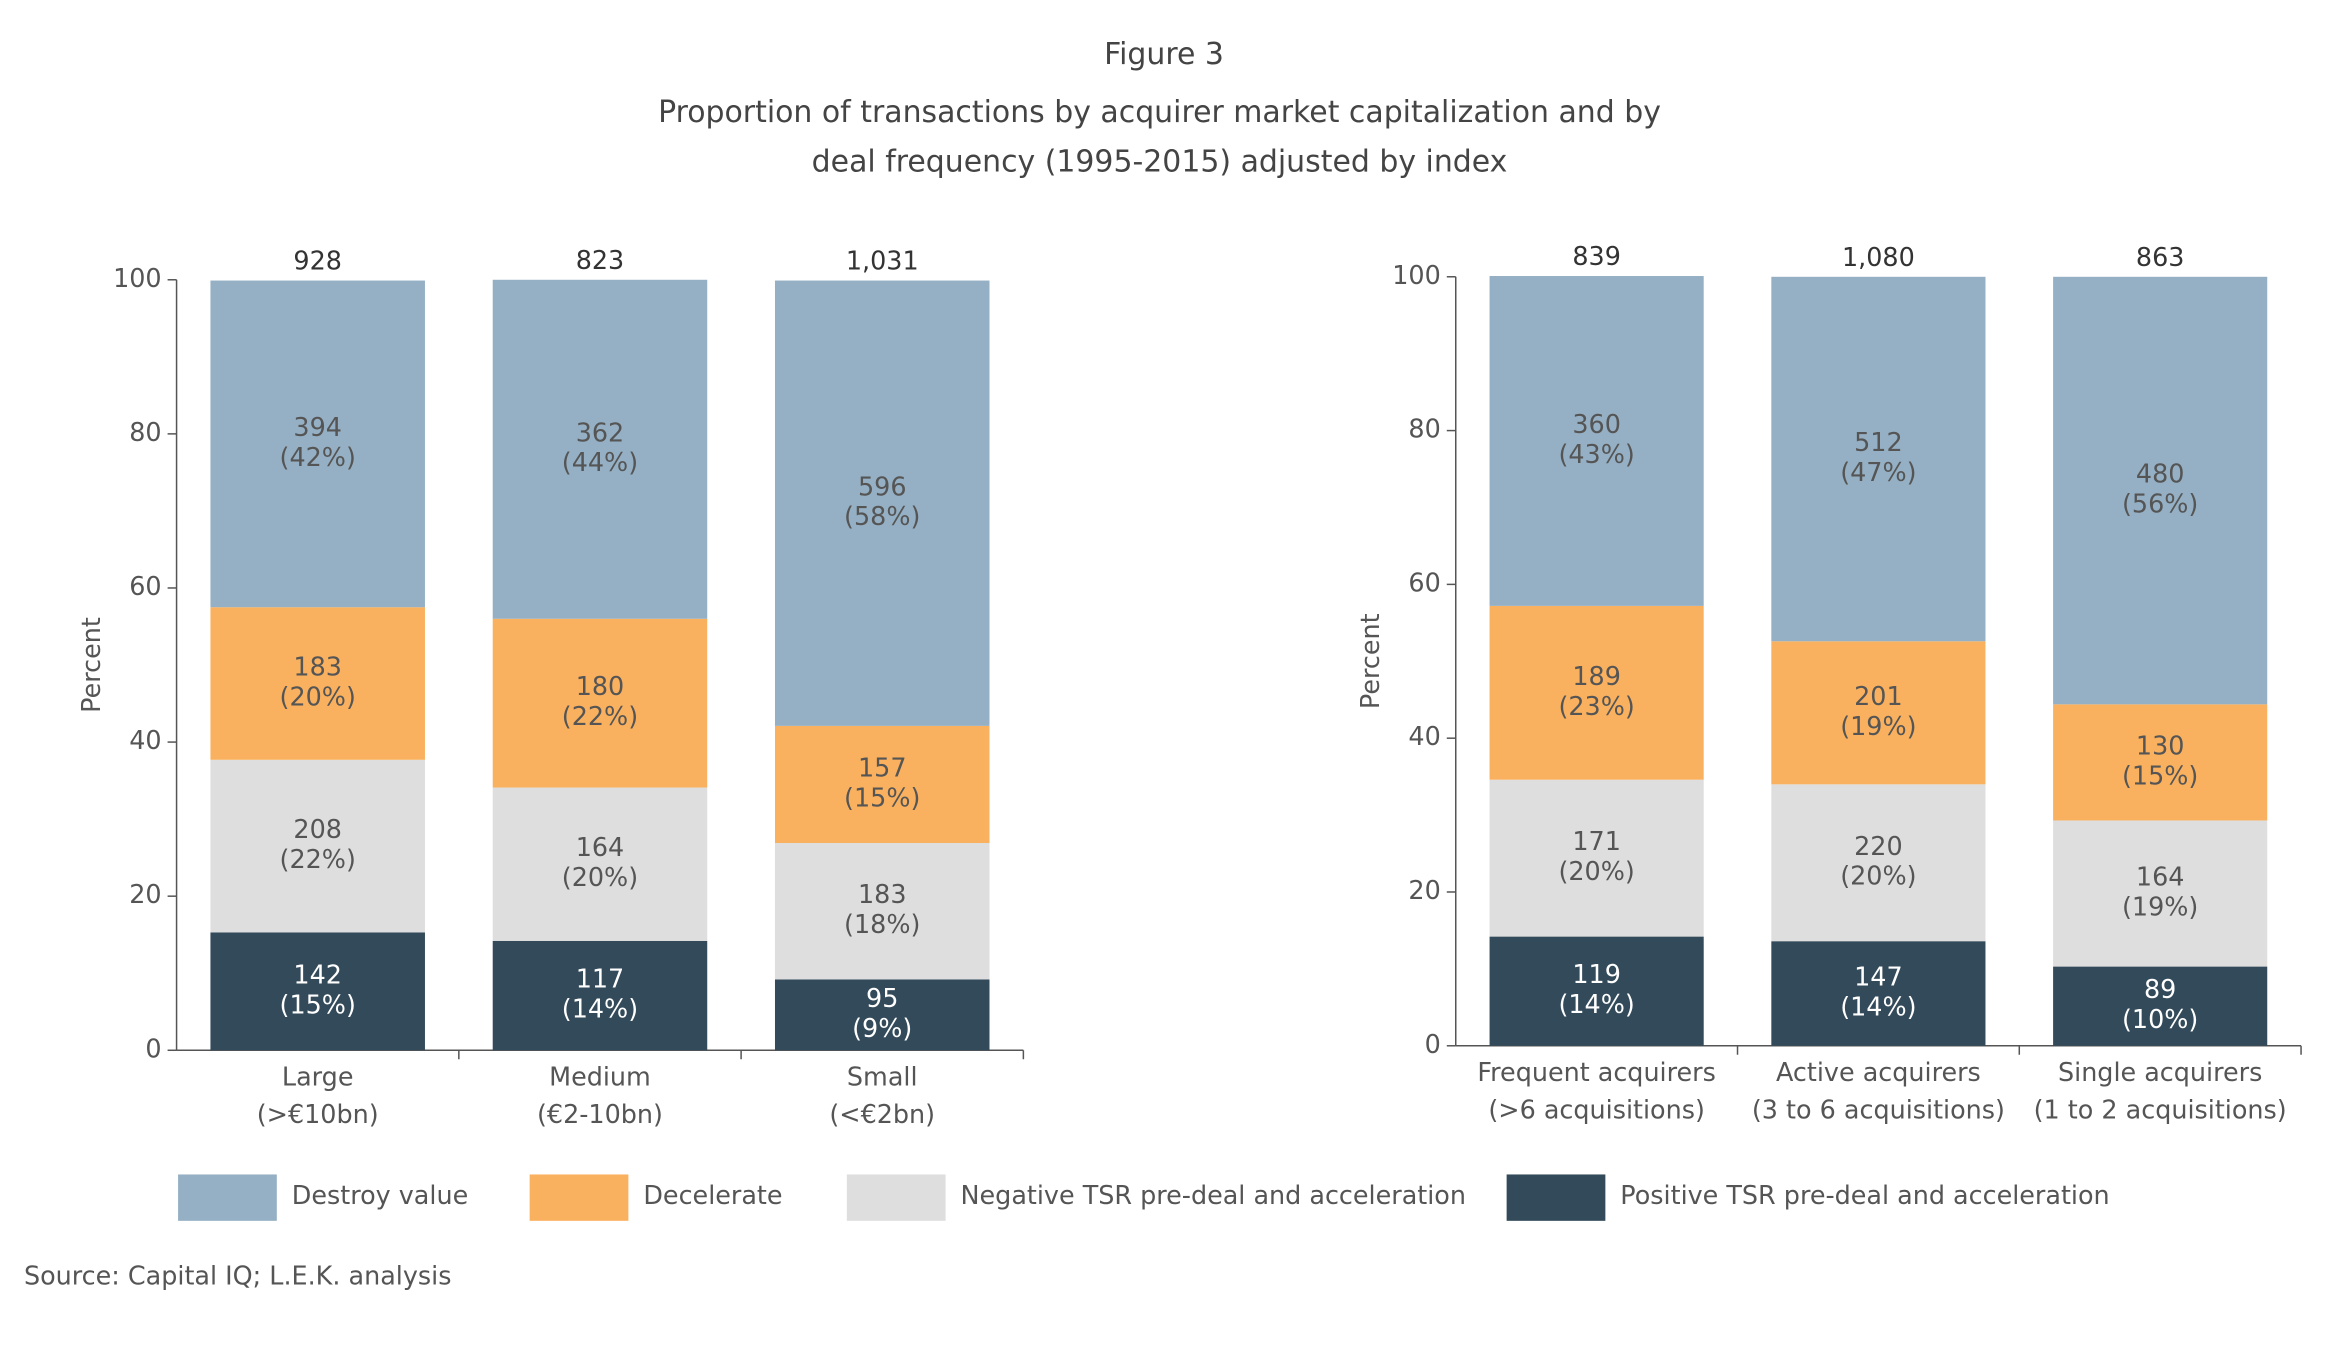 Image resolution: width=2334 pixels, height=1348 pixels. Describe the element at coordinates (882, 767) in the screenshot. I see `segment-count: 157` at that location.